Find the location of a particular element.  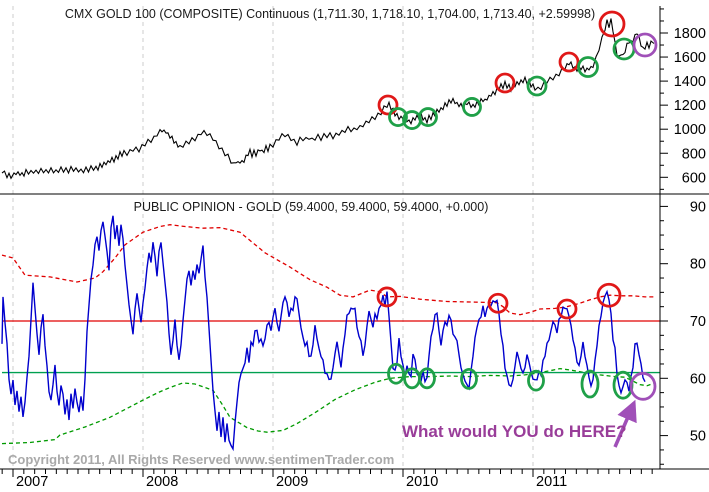

price-axis-label: 800 is located at coordinates (694, 154).